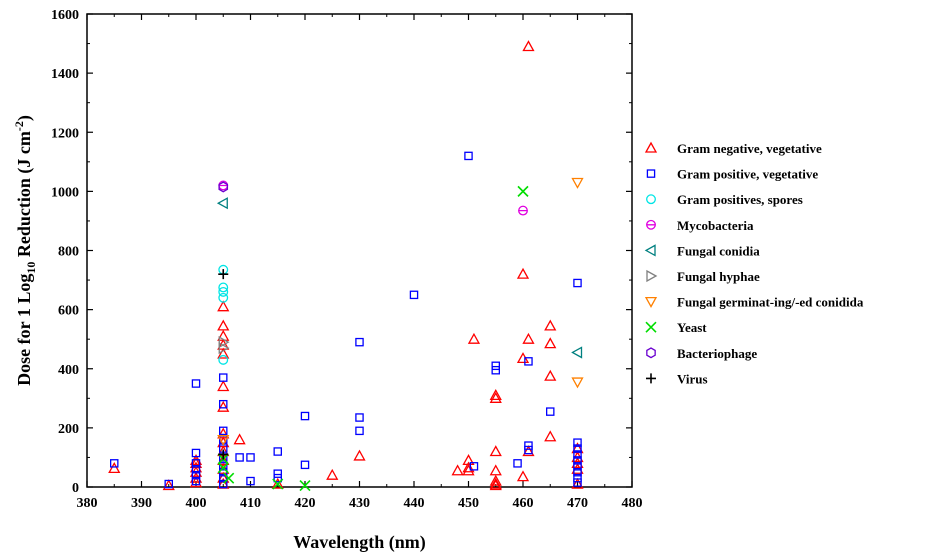 The width and height of the screenshot is (936, 558). Describe the element at coordinates (577, 503) in the screenshot. I see `x-tick-label: 470` at that location.